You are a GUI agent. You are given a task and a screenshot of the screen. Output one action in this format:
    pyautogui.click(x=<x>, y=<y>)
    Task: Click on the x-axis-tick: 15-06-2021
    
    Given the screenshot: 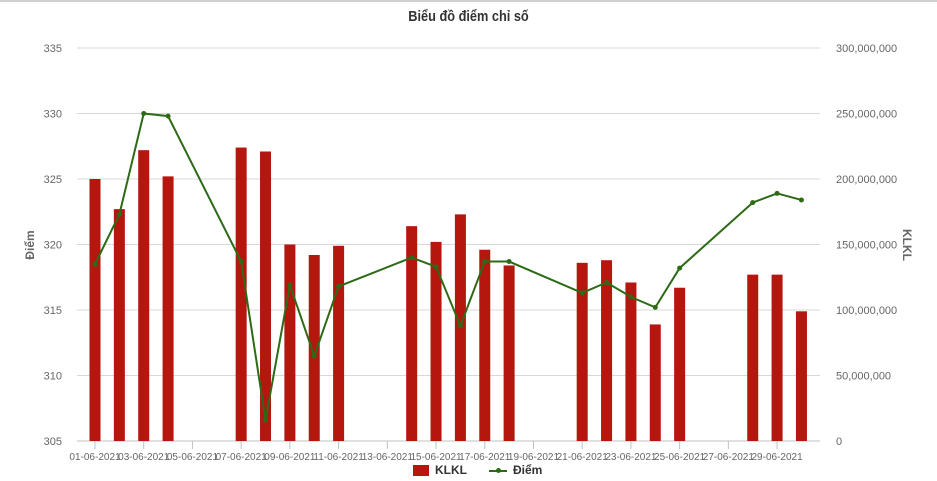 What is the action you would take?
    pyautogui.click(x=436, y=457)
    